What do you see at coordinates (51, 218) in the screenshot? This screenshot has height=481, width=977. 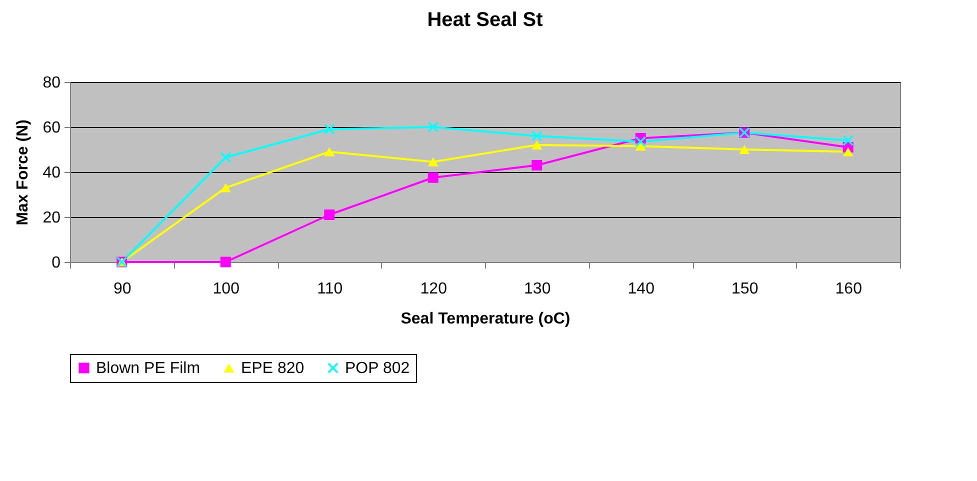 I see `y-tick-label: 20` at bounding box center [51, 218].